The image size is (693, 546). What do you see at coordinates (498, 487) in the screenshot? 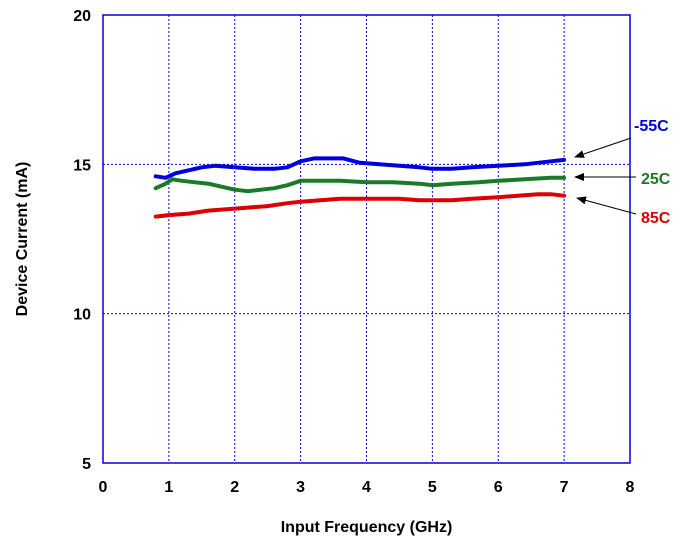
I see `x-tick-label: 6` at bounding box center [498, 487].